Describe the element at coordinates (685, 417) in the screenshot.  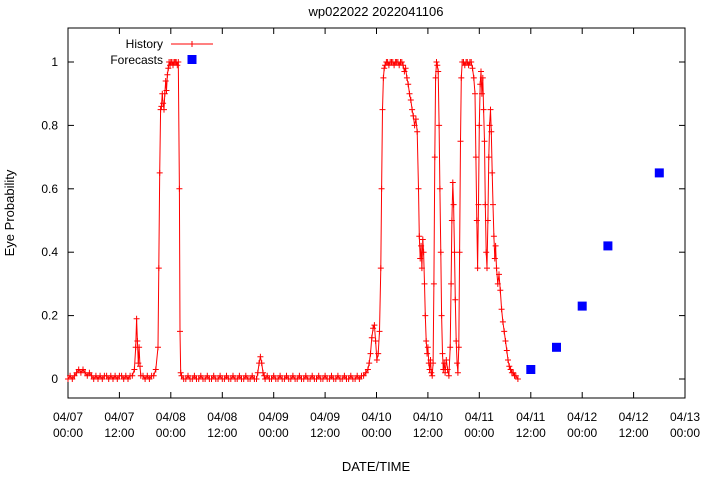
I see `x-tick-label-date: 04/13` at that location.